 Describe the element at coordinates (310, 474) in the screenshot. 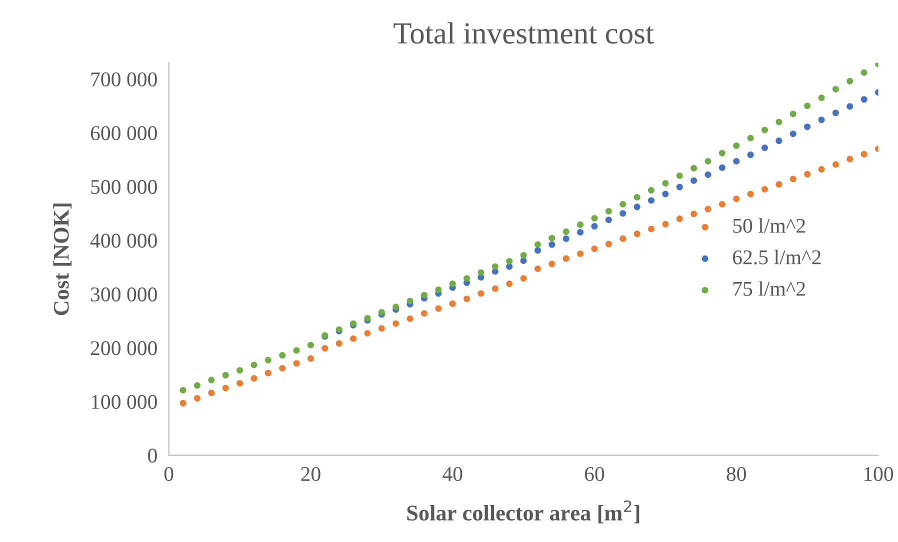

I see `x-tick-label: 20` at that location.